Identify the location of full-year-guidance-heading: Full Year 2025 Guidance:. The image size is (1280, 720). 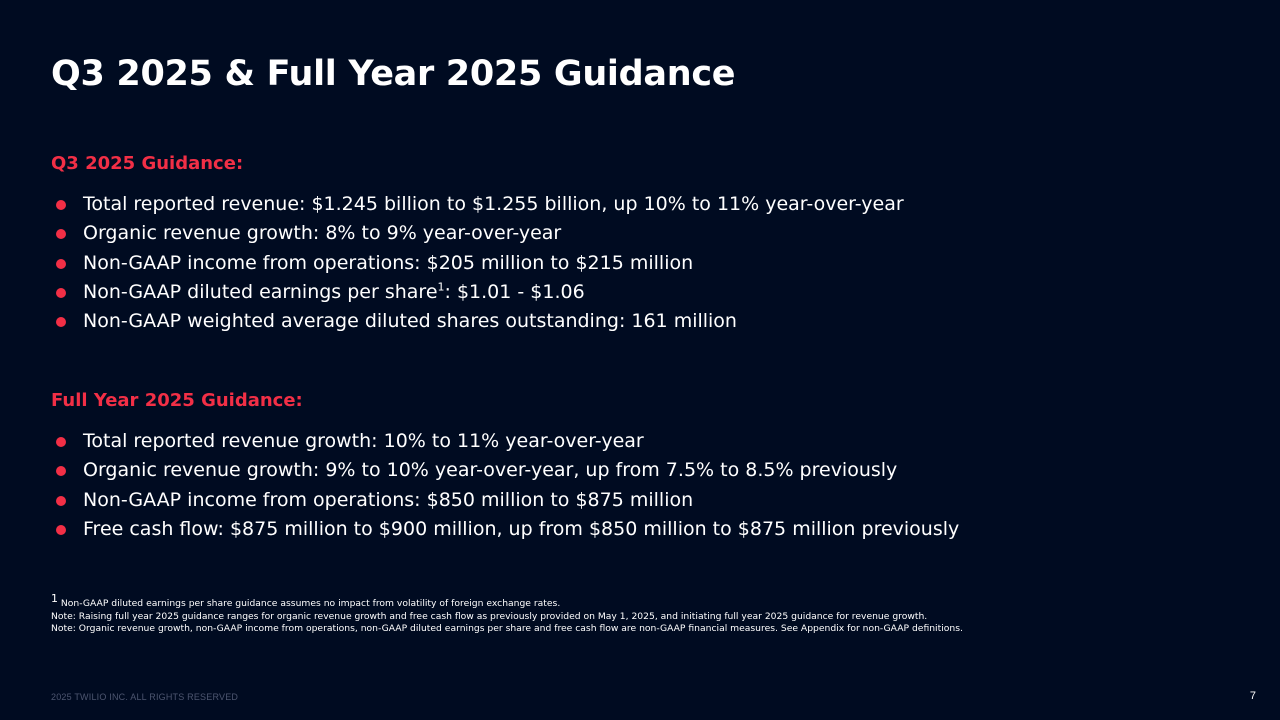
(177, 400).